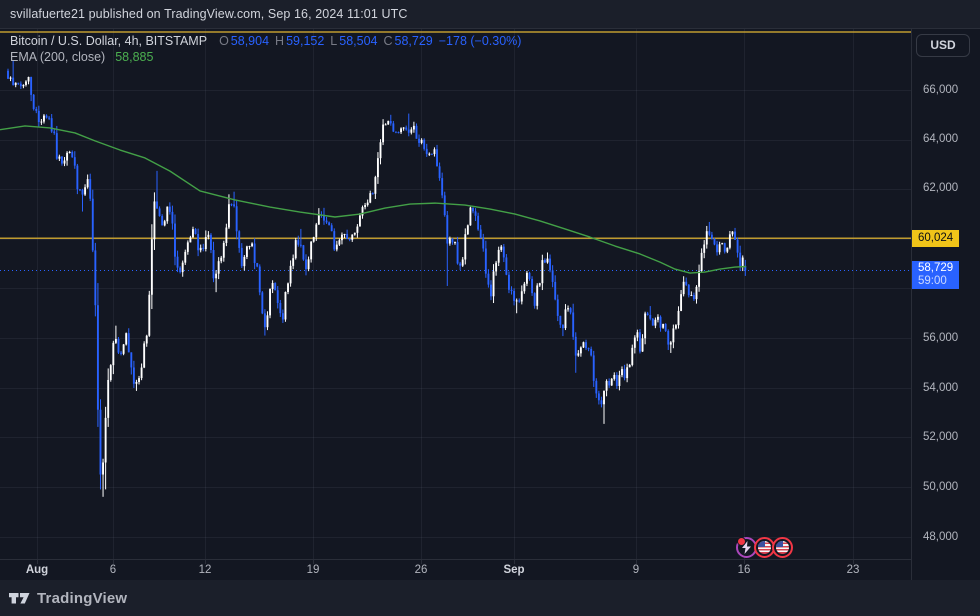  Describe the element at coordinates (58, 57) in the screenshot. I see `indicator-name: EMA (200, close)` at that location.